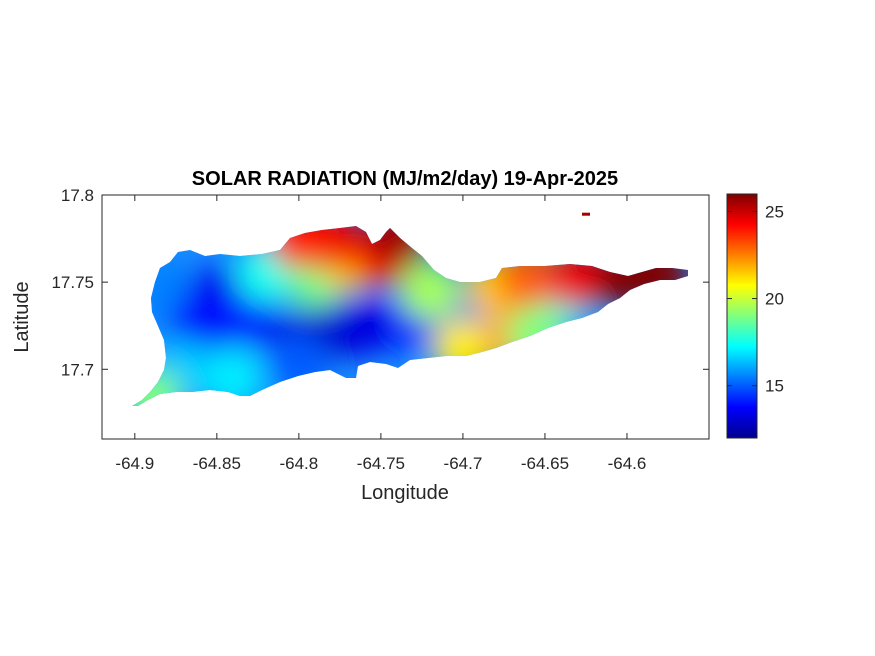 This screenshot has width=875, height=656. I want to click on colorbar-tick-label: 15, so click(774, 386).